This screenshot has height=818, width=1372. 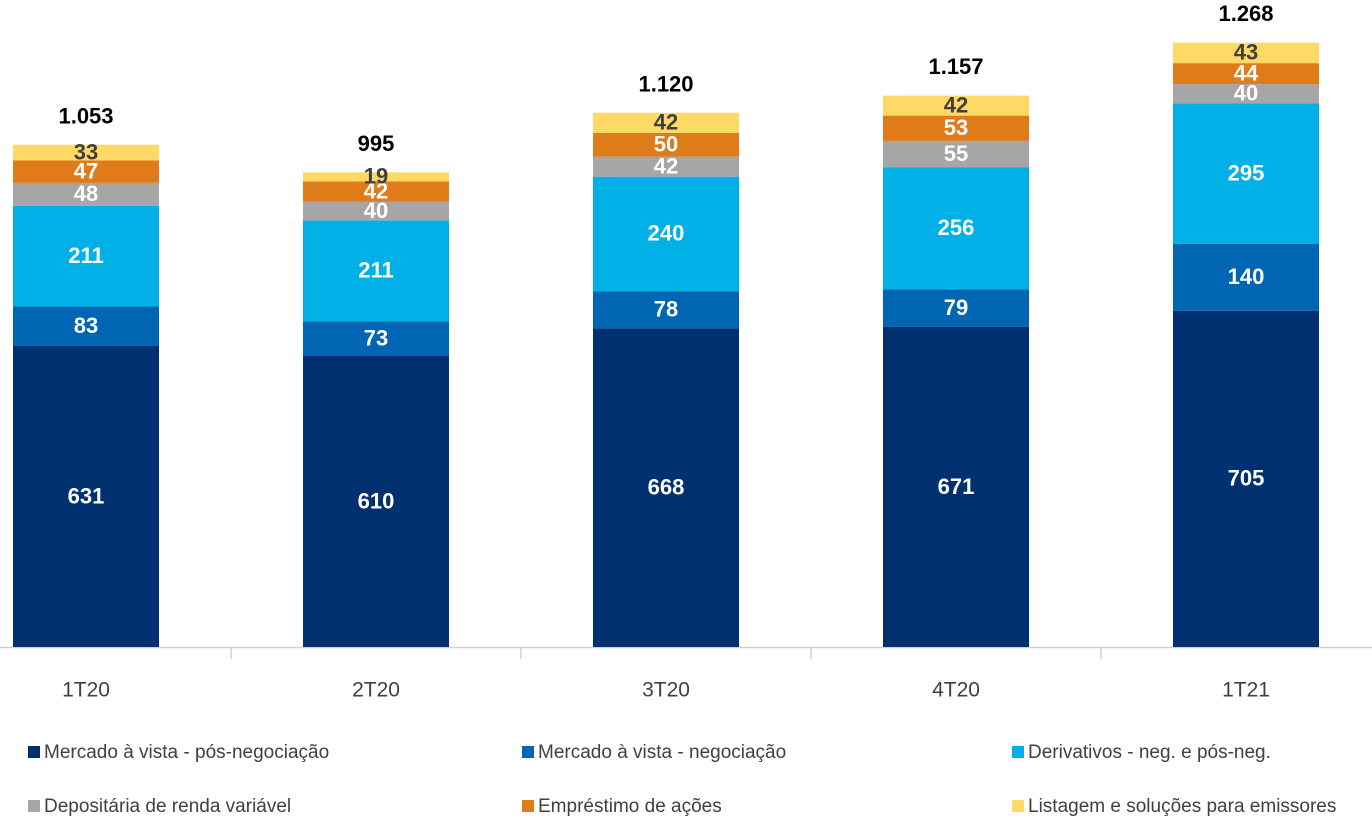 I want to click on data-label: 73, so click(x=376, y=337).